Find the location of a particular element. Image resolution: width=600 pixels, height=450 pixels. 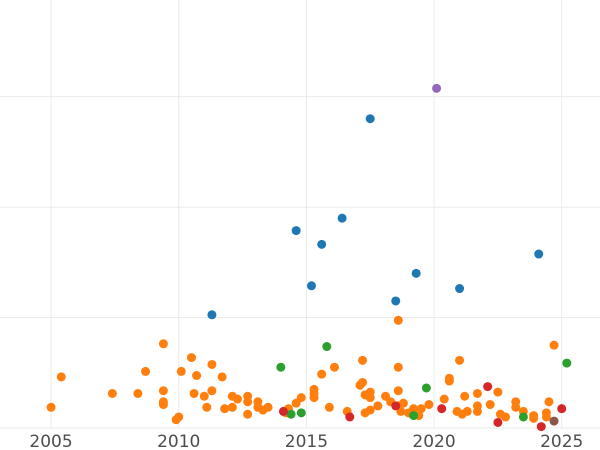

x-tick-label: 2010 is located at coordinates (178, 441).